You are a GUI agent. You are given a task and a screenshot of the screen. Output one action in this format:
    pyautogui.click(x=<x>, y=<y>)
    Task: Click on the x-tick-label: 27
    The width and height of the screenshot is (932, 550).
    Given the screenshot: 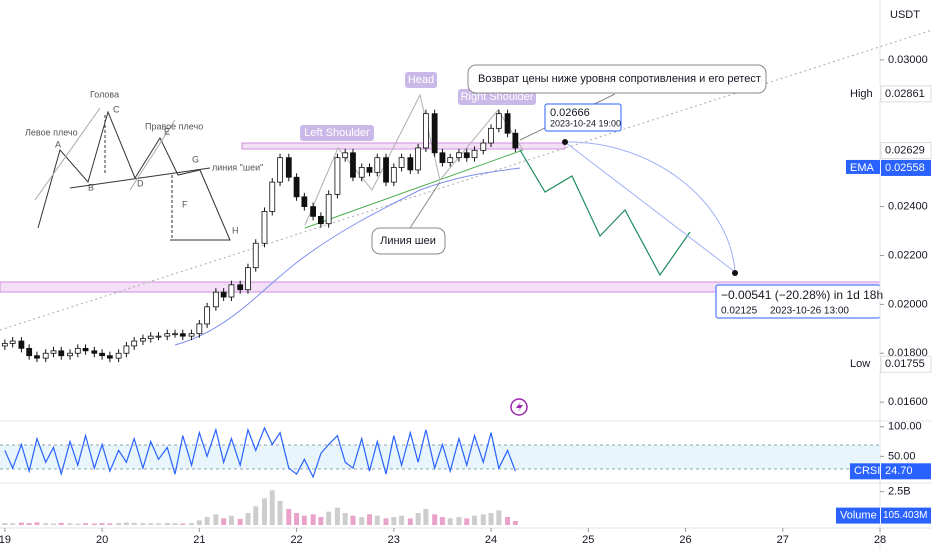 What is the action you would take?
    pyautogui.click(x=783, y=540)
    